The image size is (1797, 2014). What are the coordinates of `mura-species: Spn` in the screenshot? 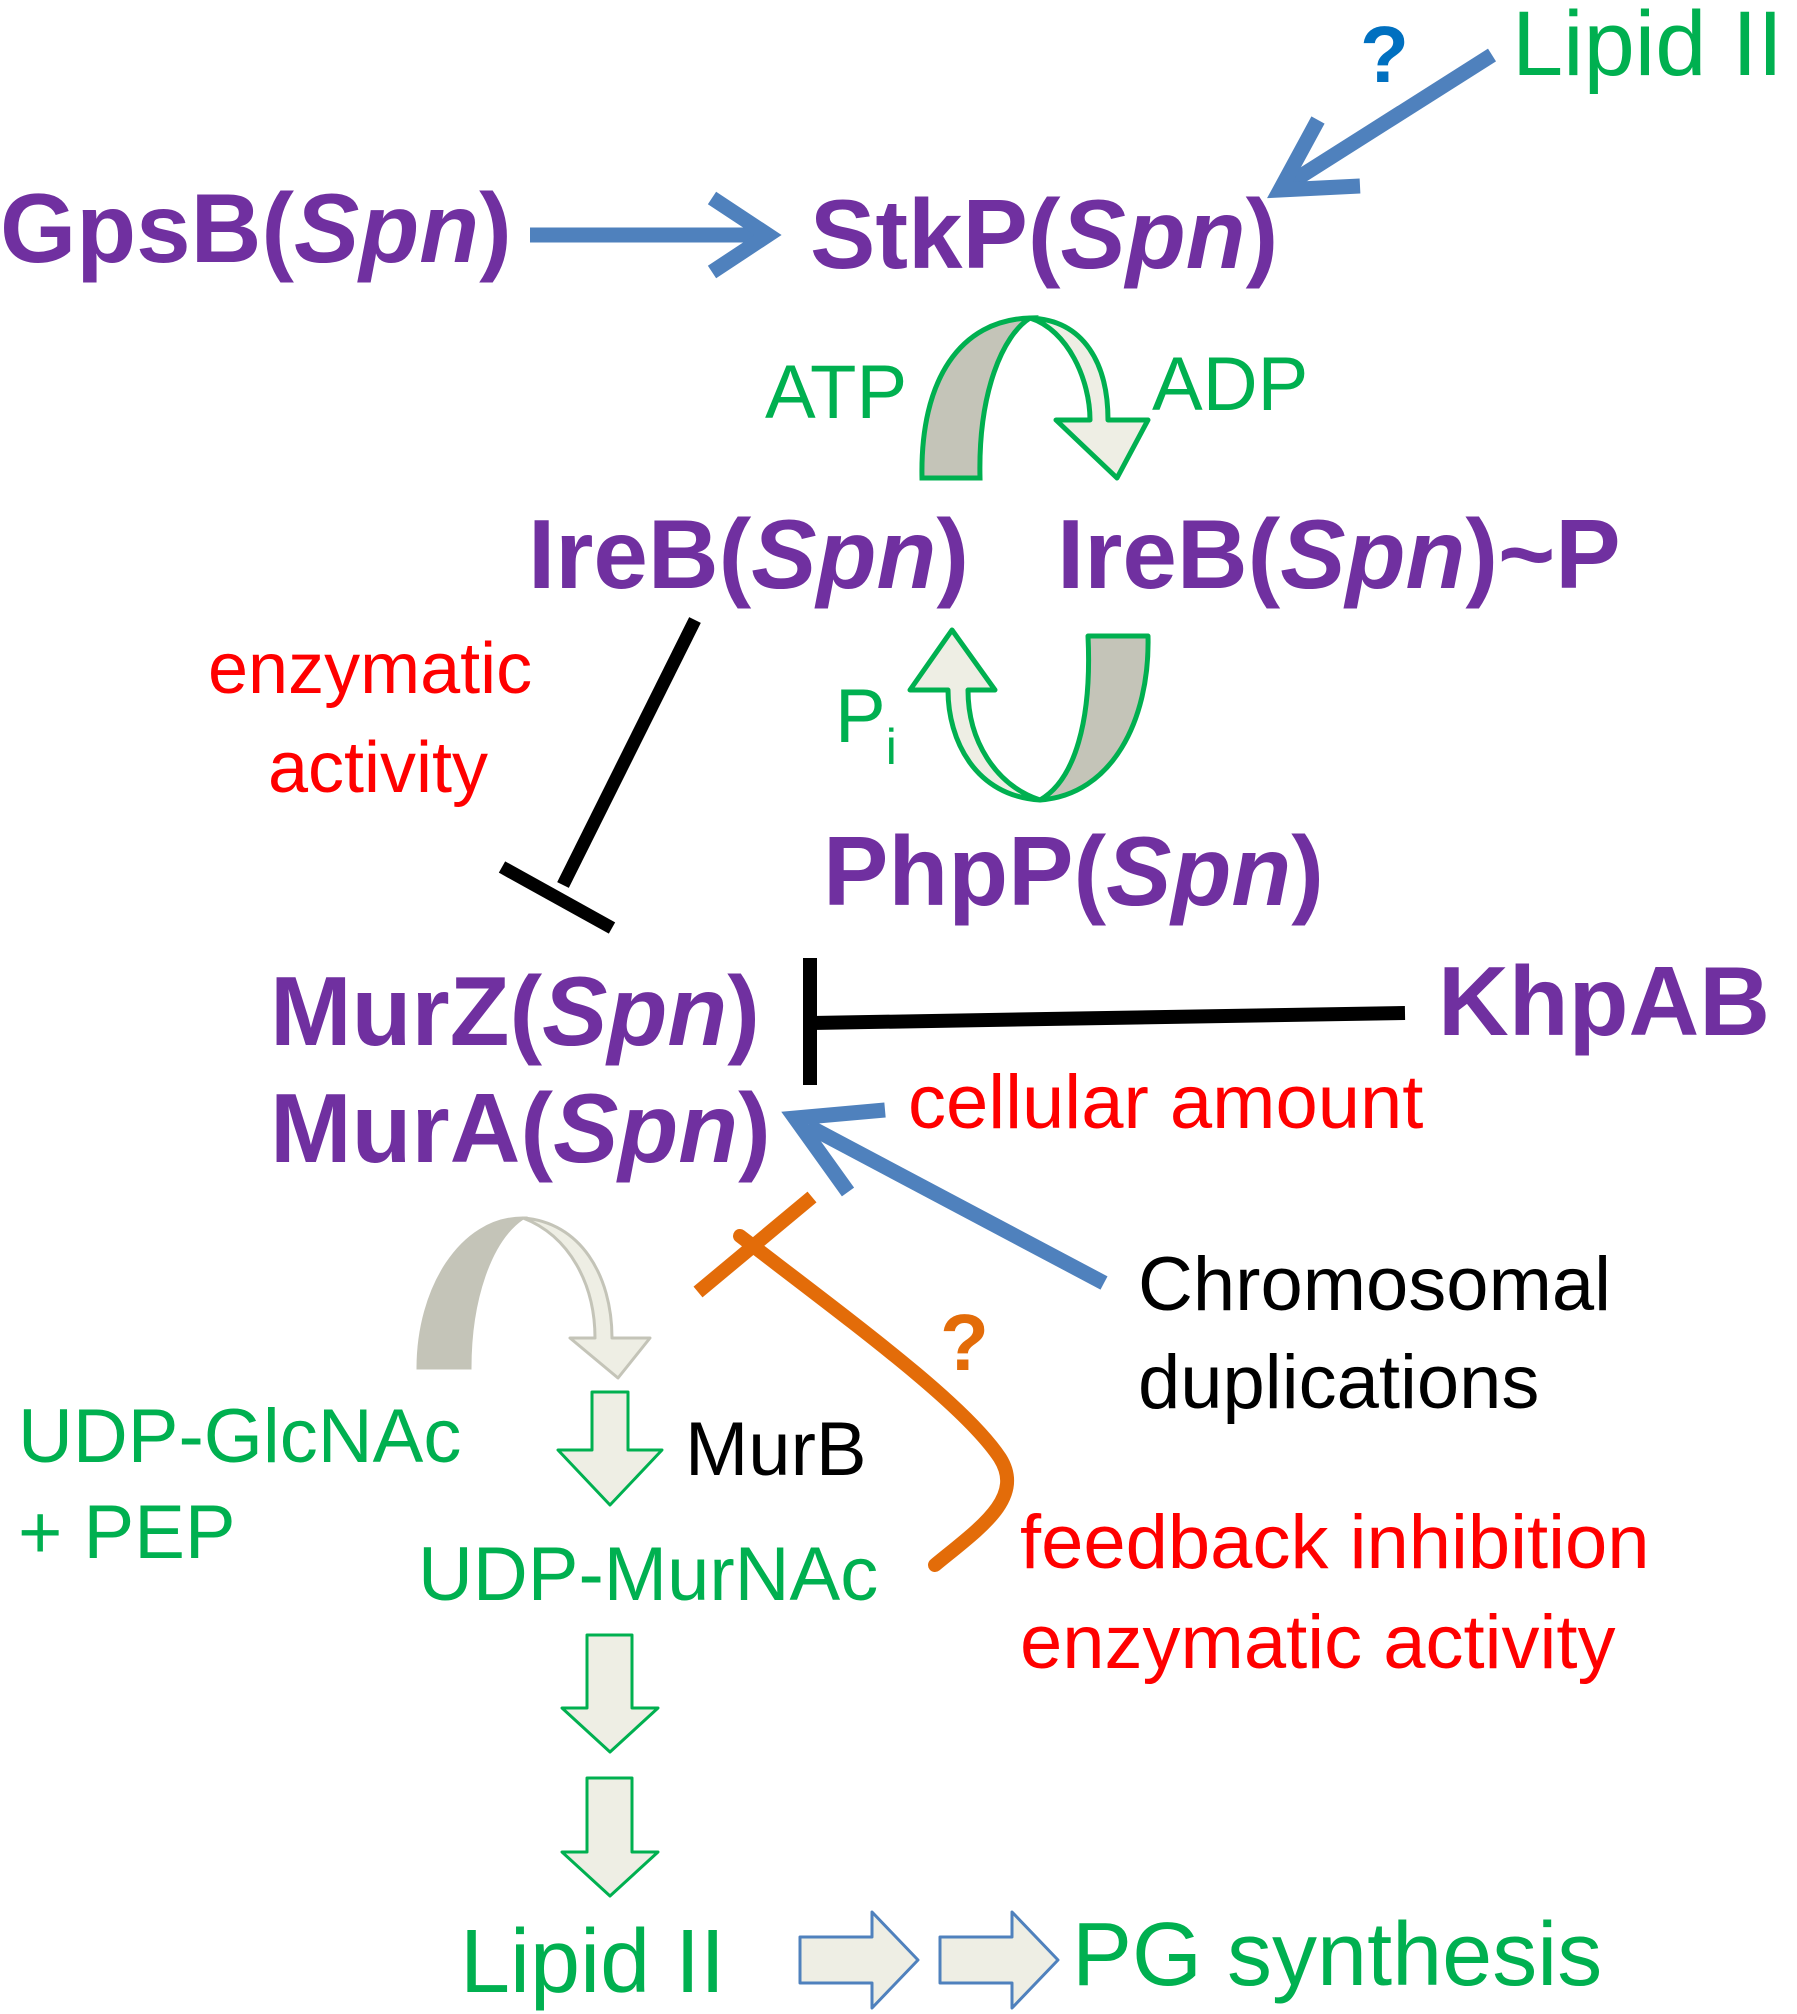 It's located at (645, 1128).